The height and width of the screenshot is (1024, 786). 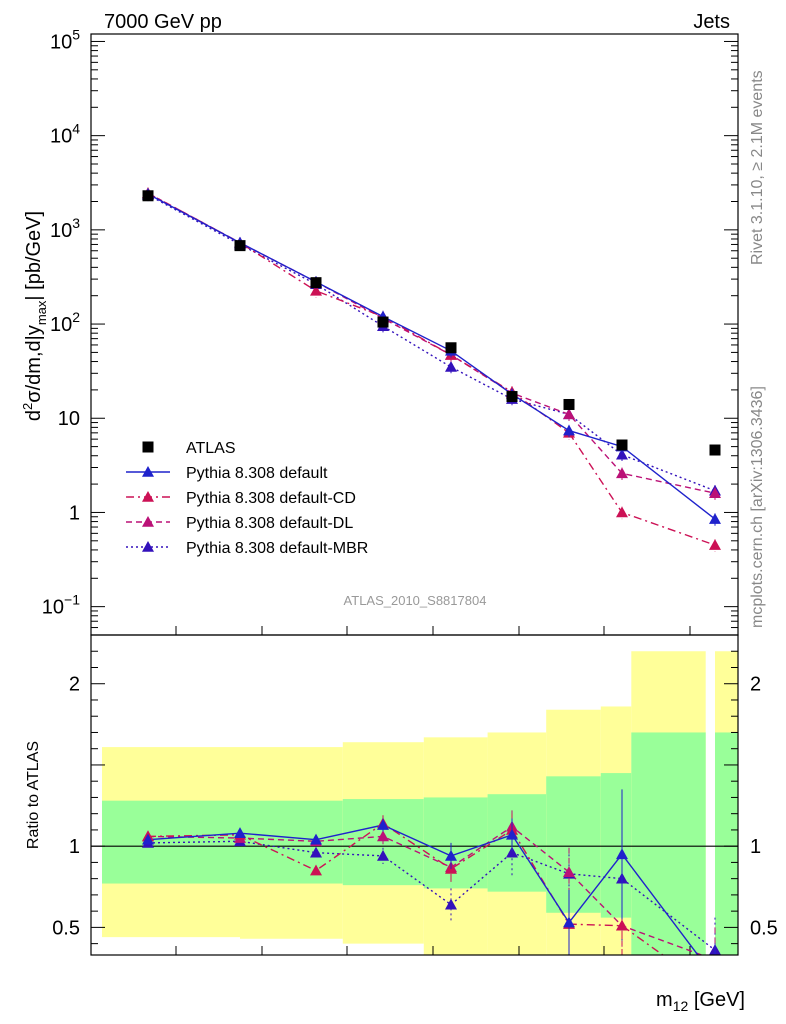 I want to click on ratio-tick-label-left-1: 1, so click(x=74, y=847).